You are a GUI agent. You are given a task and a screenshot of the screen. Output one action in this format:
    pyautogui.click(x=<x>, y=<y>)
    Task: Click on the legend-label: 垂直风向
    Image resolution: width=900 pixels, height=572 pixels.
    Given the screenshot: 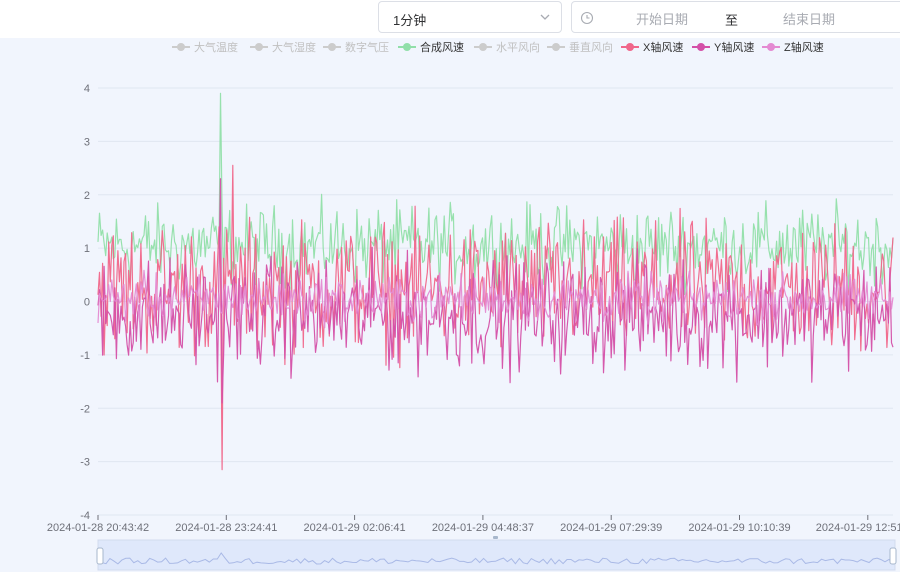 What is the action you would take?
    pyautogui.click(x=591, y=47)
    